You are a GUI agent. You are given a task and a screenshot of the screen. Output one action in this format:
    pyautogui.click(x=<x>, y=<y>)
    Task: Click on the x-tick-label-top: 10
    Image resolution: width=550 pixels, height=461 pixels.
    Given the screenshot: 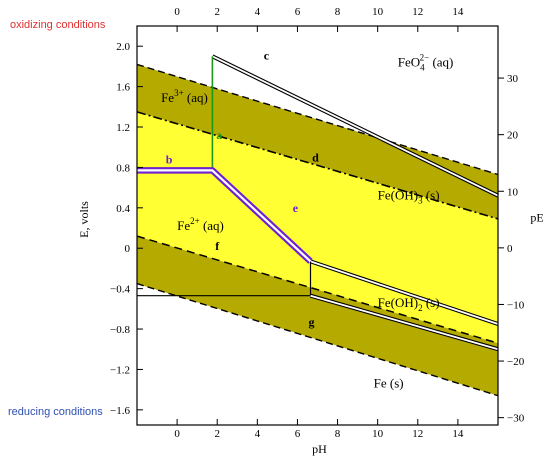 What is the action you would take?
    pyautogui.click(x=378, y=12)
    